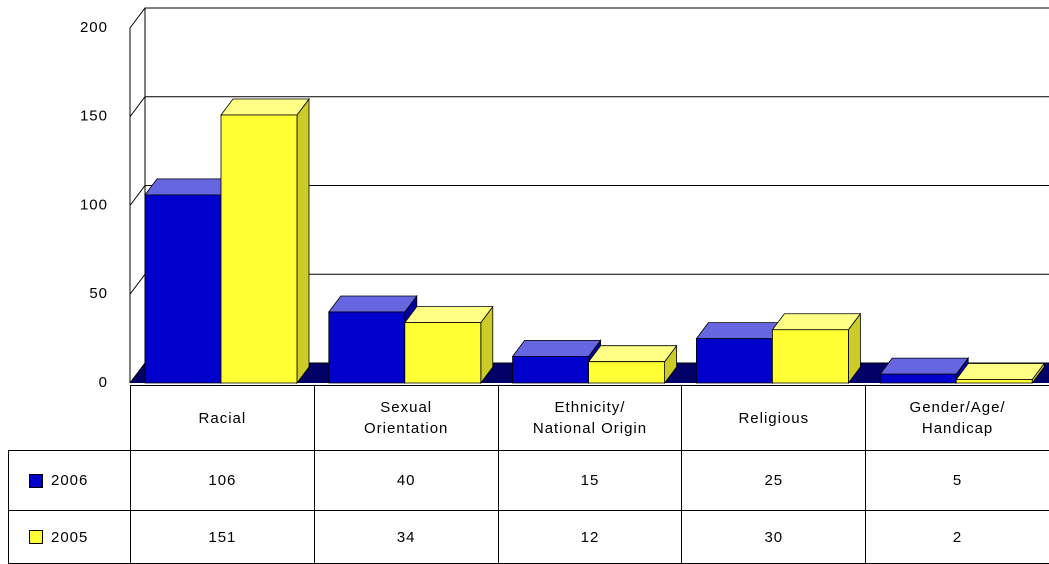 Image resolution: width=1049 pixels, height=564 pixels. I want to click on value-cell: 30, so click(774, 537).